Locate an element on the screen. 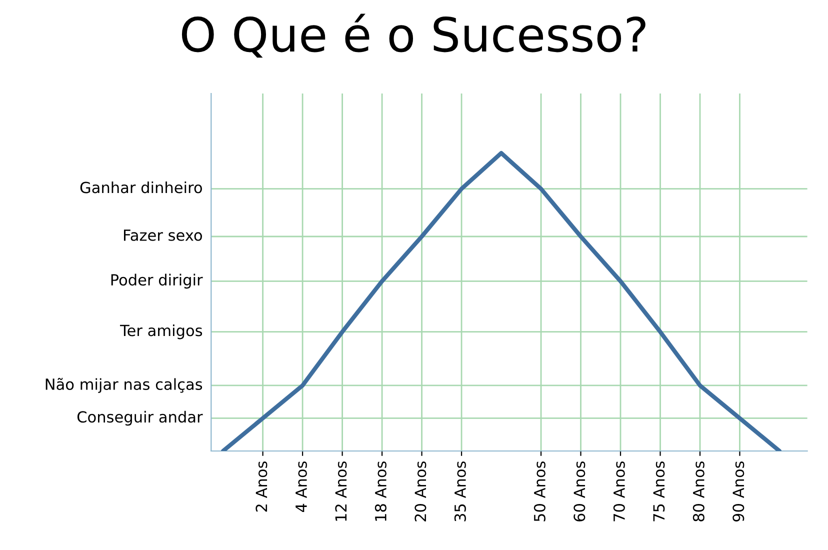 Image resolution: width=828 pixels, height=550 pixels. chart-title: O Que é o Sucesso? is located at coordinates (414, 36).